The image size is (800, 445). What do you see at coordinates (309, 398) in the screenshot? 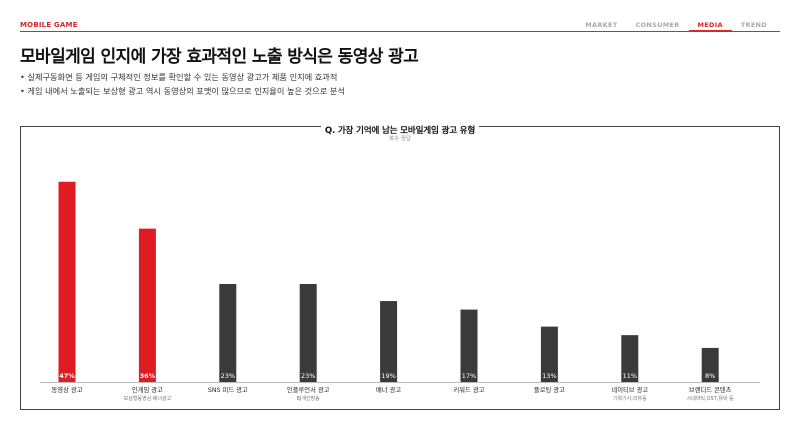
I see `category-sublabel-3: BJ개인방송` at bounding box center [309, 398].